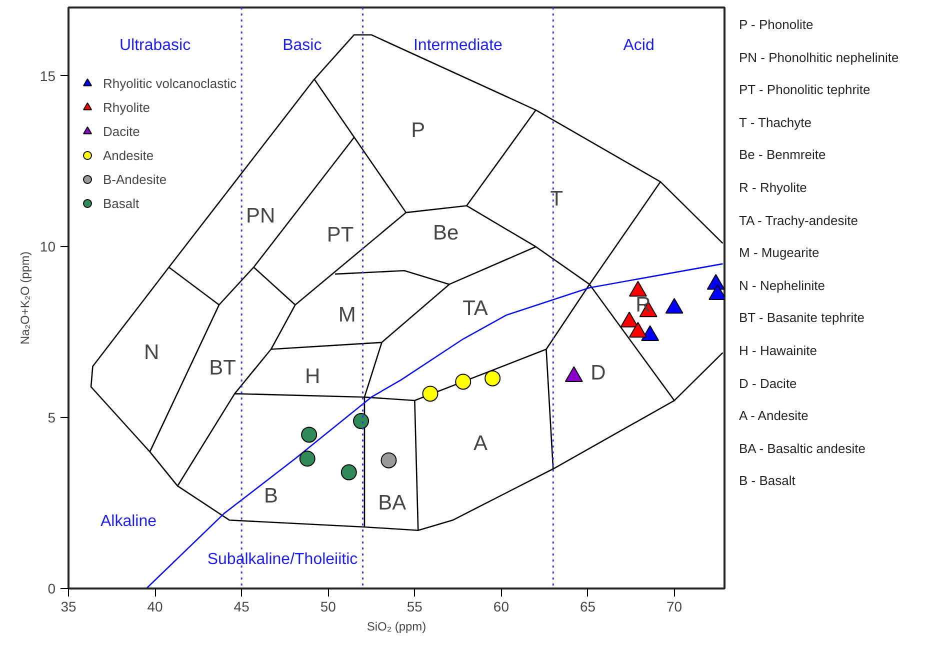 The image size is (935, 646). Describe the element at coordinates (222, 368) in the screenshot. I see `annotation: BT` at that location.